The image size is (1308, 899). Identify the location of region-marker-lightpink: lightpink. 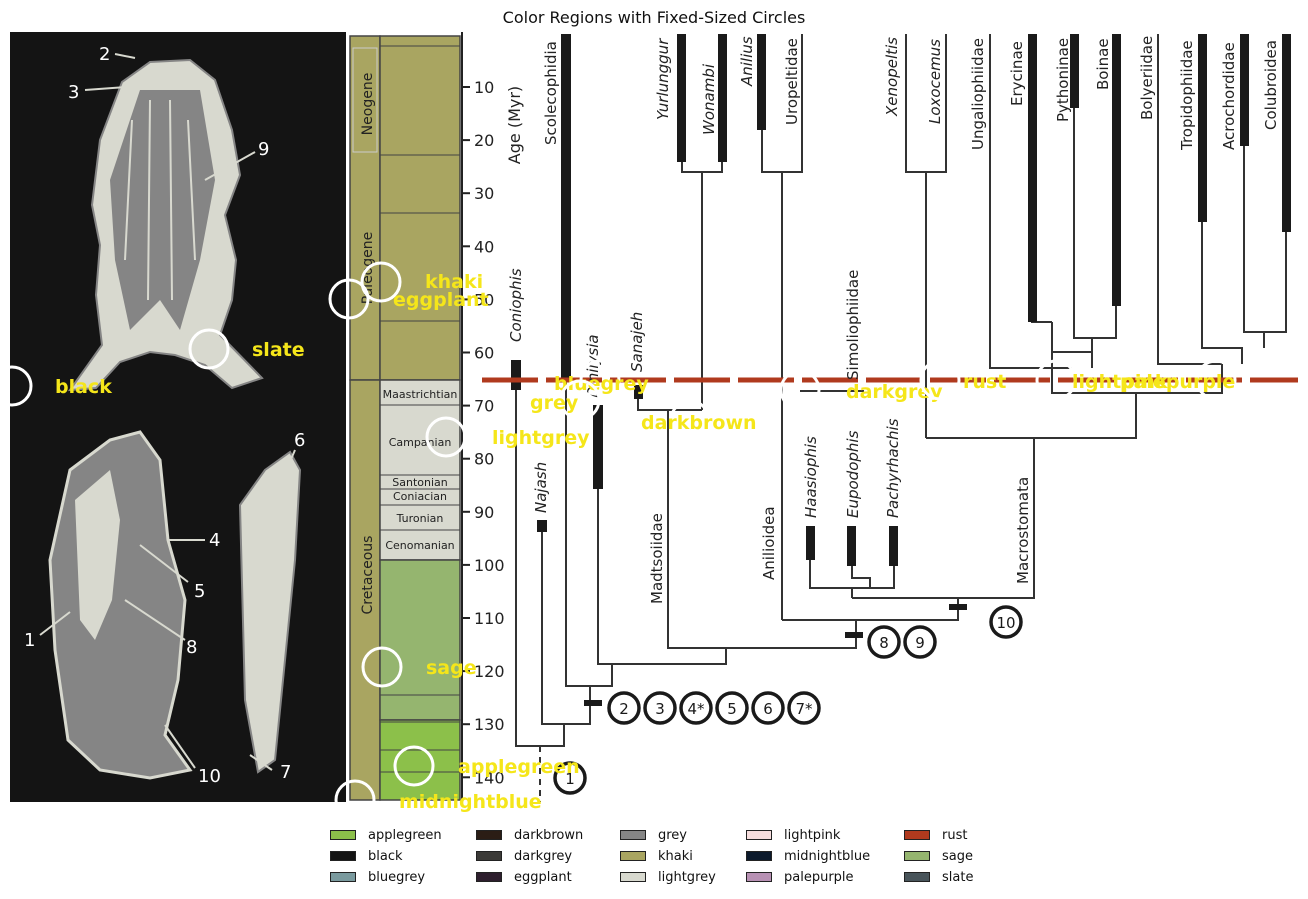
(1101, 380).